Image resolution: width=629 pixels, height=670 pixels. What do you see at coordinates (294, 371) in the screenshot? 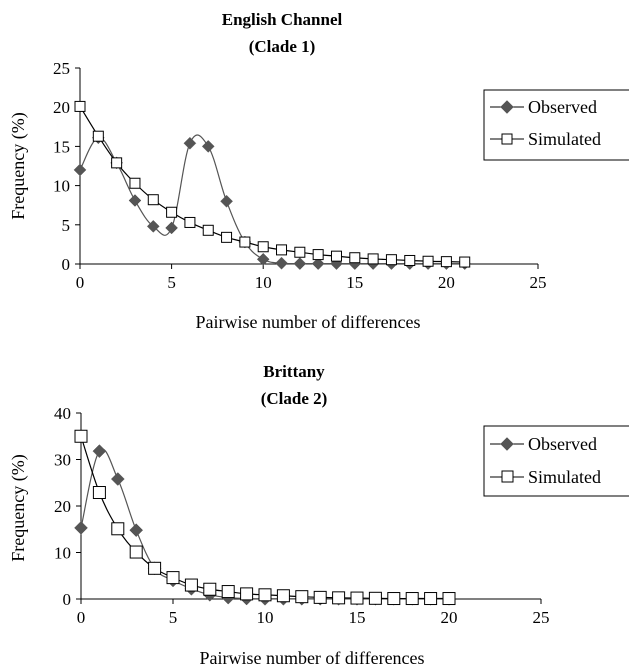
I see `chart-title: Brittany` at bounding box center [294, 371].